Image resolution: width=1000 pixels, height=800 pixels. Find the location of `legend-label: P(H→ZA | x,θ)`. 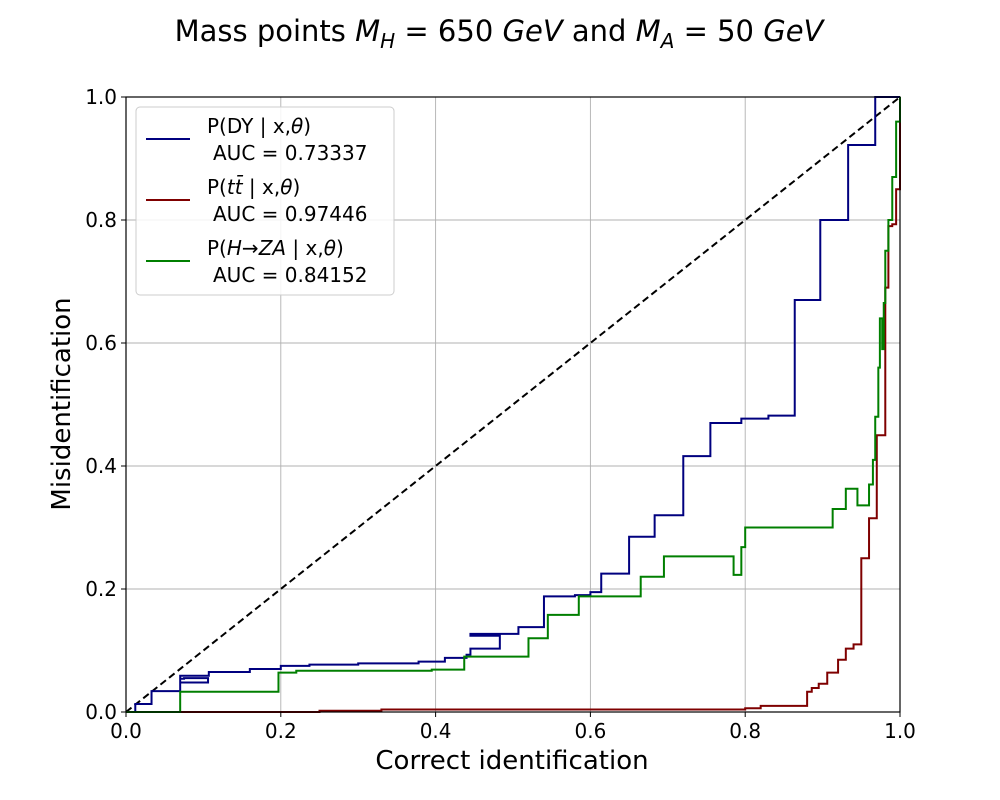

legend-label: P(H→ZA | x,θ) is located at coordinates (275, 248).